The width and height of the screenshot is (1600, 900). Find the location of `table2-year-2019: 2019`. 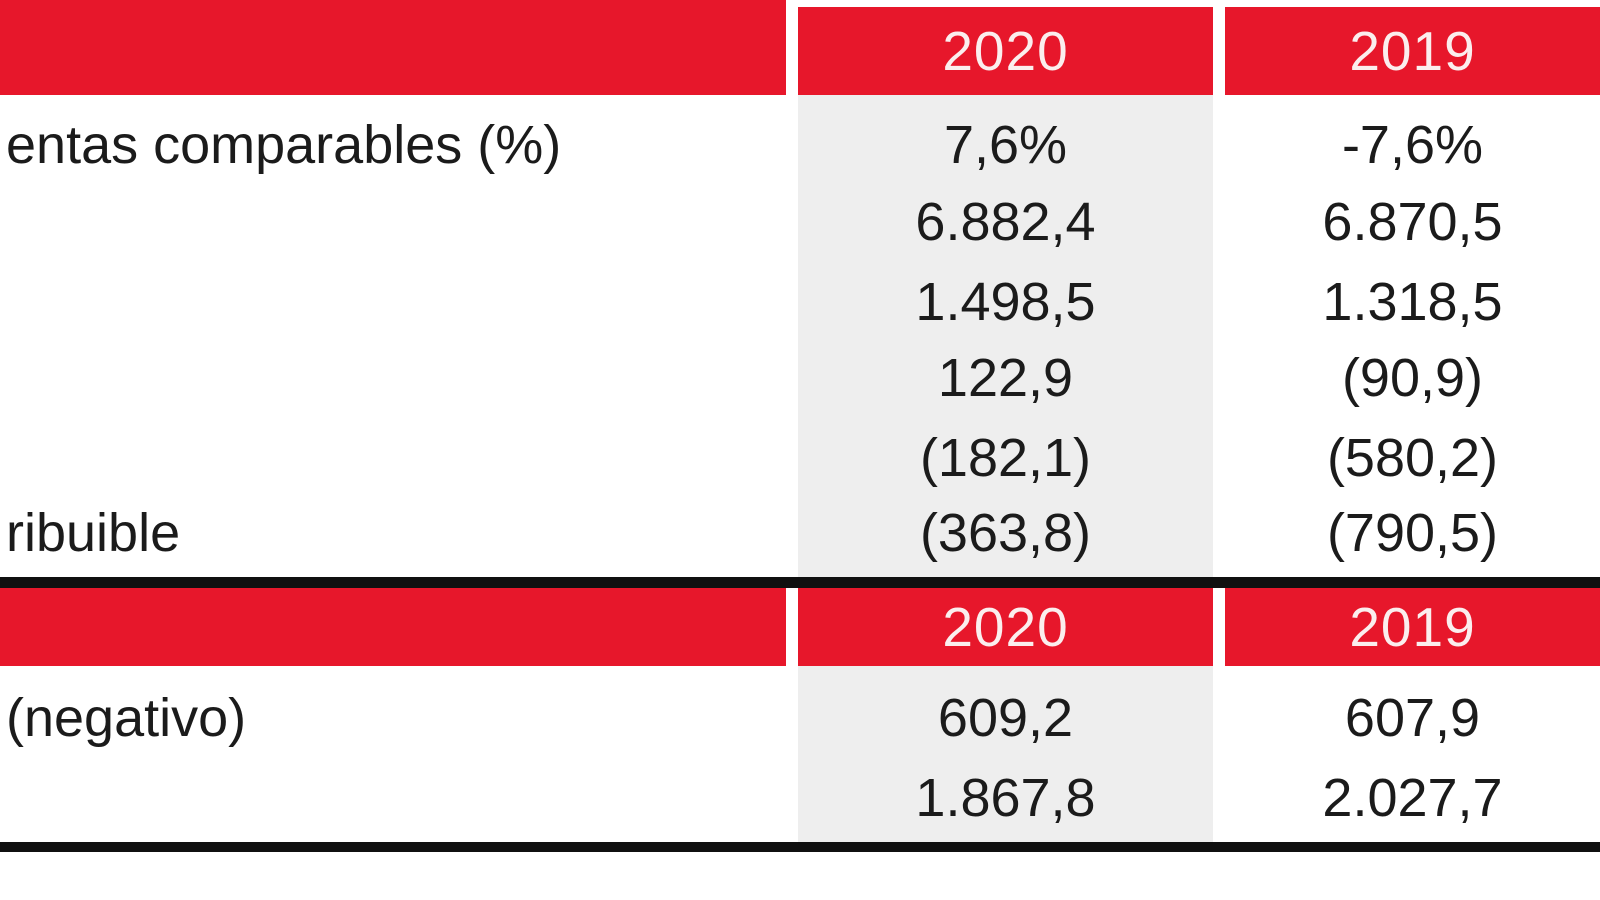

table2-year-2019: 2019 is located at coordinates (1412, 627).